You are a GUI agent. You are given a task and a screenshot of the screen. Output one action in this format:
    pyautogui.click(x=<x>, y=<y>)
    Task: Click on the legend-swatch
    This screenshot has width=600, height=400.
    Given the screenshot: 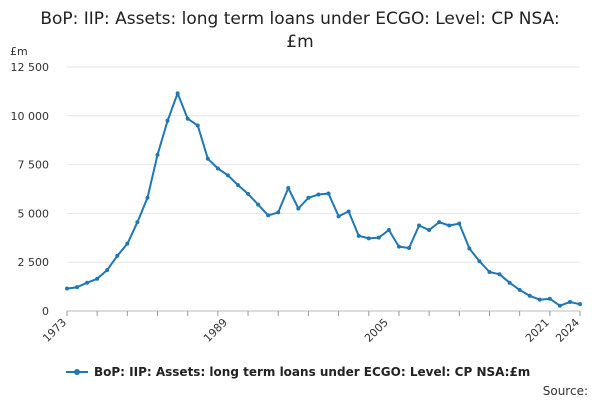 What is the action you would take?
    pyautogui.click(x=77, y=372)
    